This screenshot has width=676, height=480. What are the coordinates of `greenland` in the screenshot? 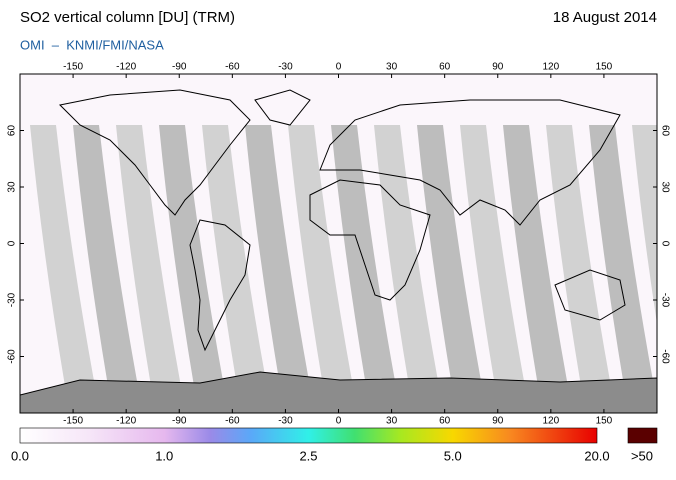 It's located at (282, 107).